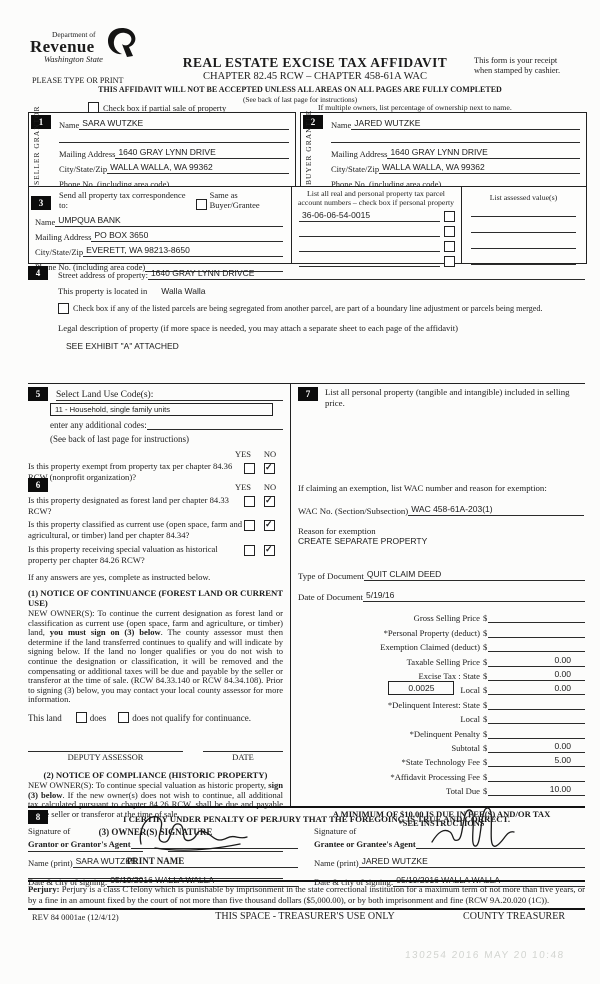 This screenshot has height=984, width=600. Describe the element at coordinates (421, 688) in the screenshot. I see `local-rate-box: 0.0025` at that location.